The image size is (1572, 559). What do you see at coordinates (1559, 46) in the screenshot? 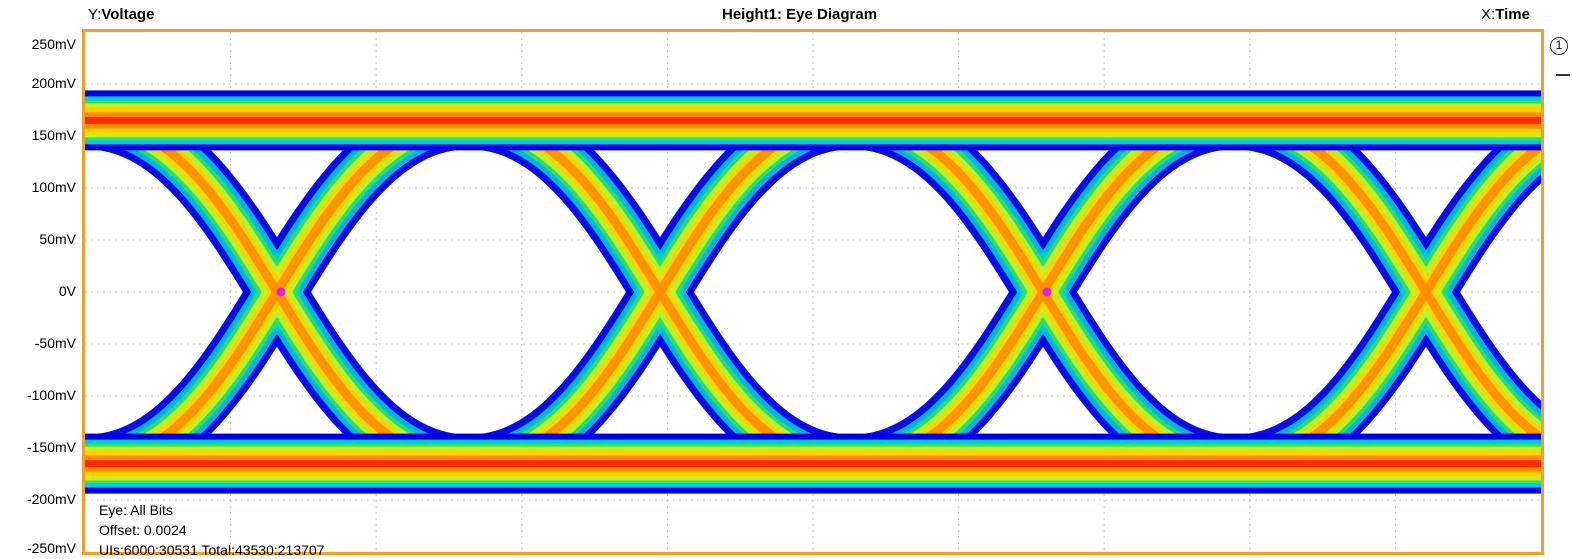
I see `marker-1-icon: 1` at bounding box center [1559, 46].